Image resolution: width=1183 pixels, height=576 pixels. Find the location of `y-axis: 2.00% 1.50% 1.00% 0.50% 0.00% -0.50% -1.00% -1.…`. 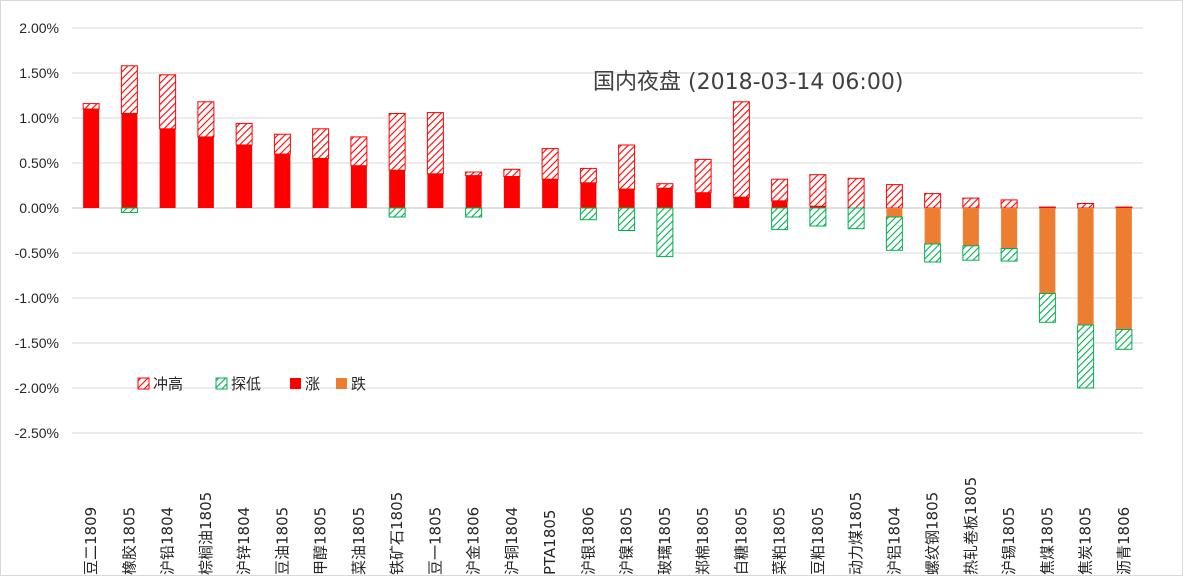

y-axis: 2.00% 1.50% 1.00% 0.50% 0.00% -0.50% -1.00% -1.… is located at coordinates (37, 230).